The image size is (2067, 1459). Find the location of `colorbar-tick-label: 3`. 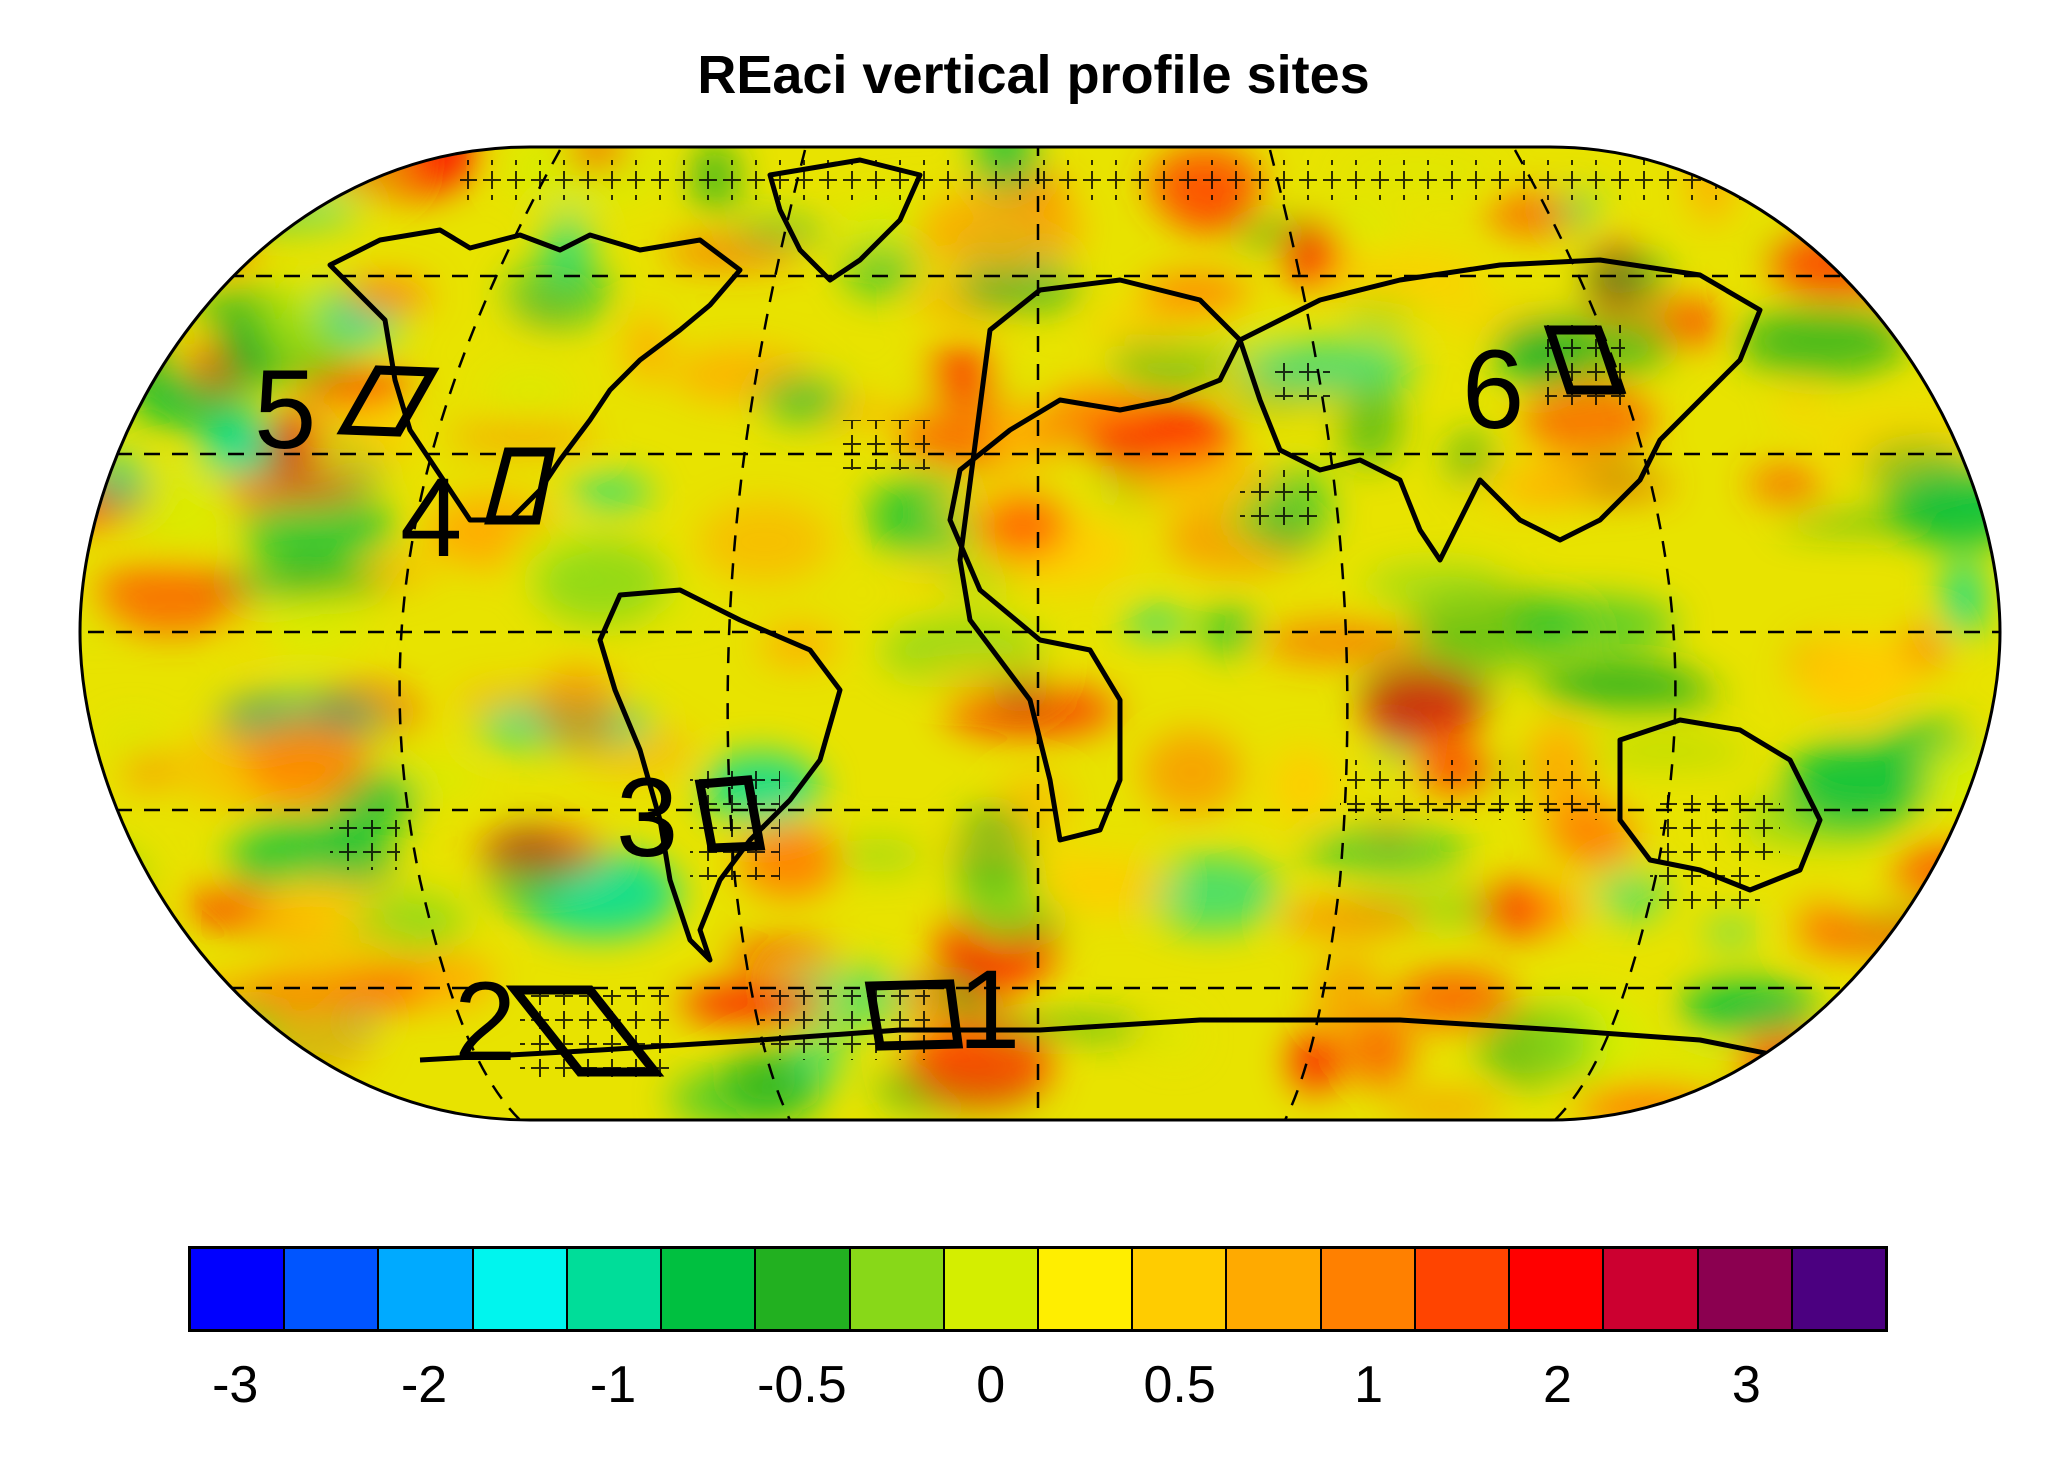

colorbar-tick-label: 3 is located at coordinates (1746, 1385).